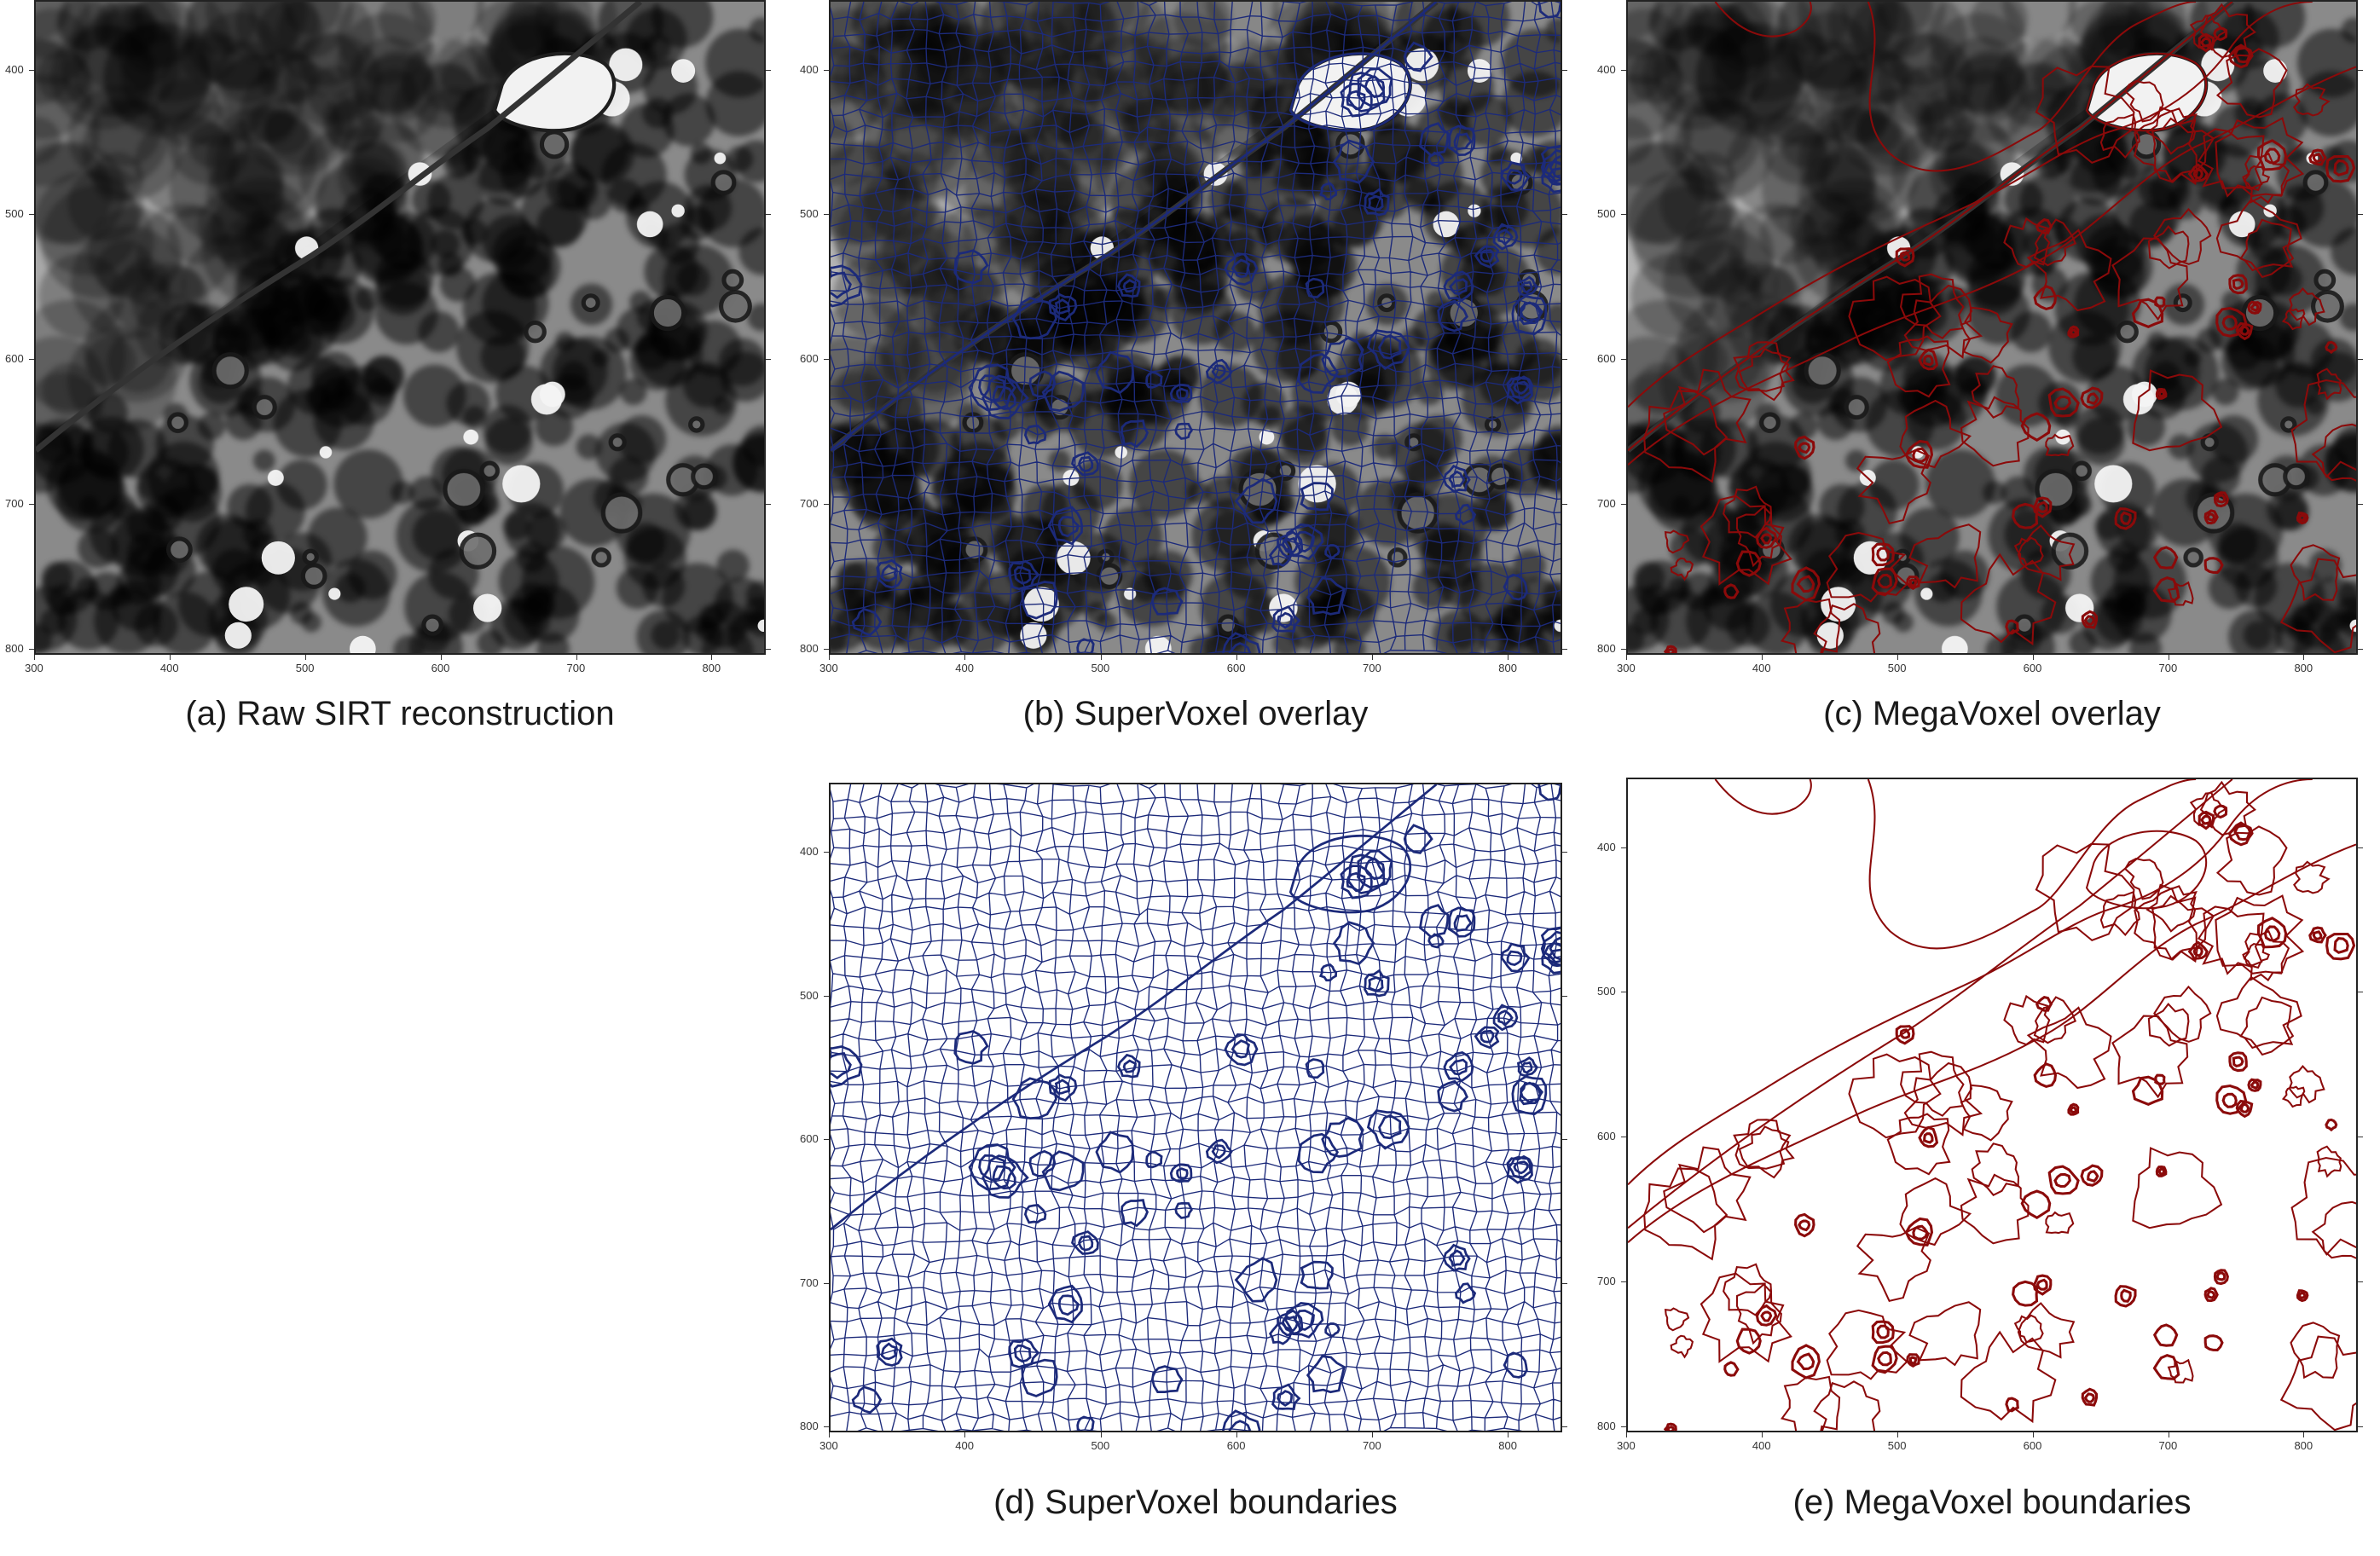 The width and height of the screenshot is (2380, 1556). I want to click on image-megavoxel-boundaries, so click(1992, 1105).